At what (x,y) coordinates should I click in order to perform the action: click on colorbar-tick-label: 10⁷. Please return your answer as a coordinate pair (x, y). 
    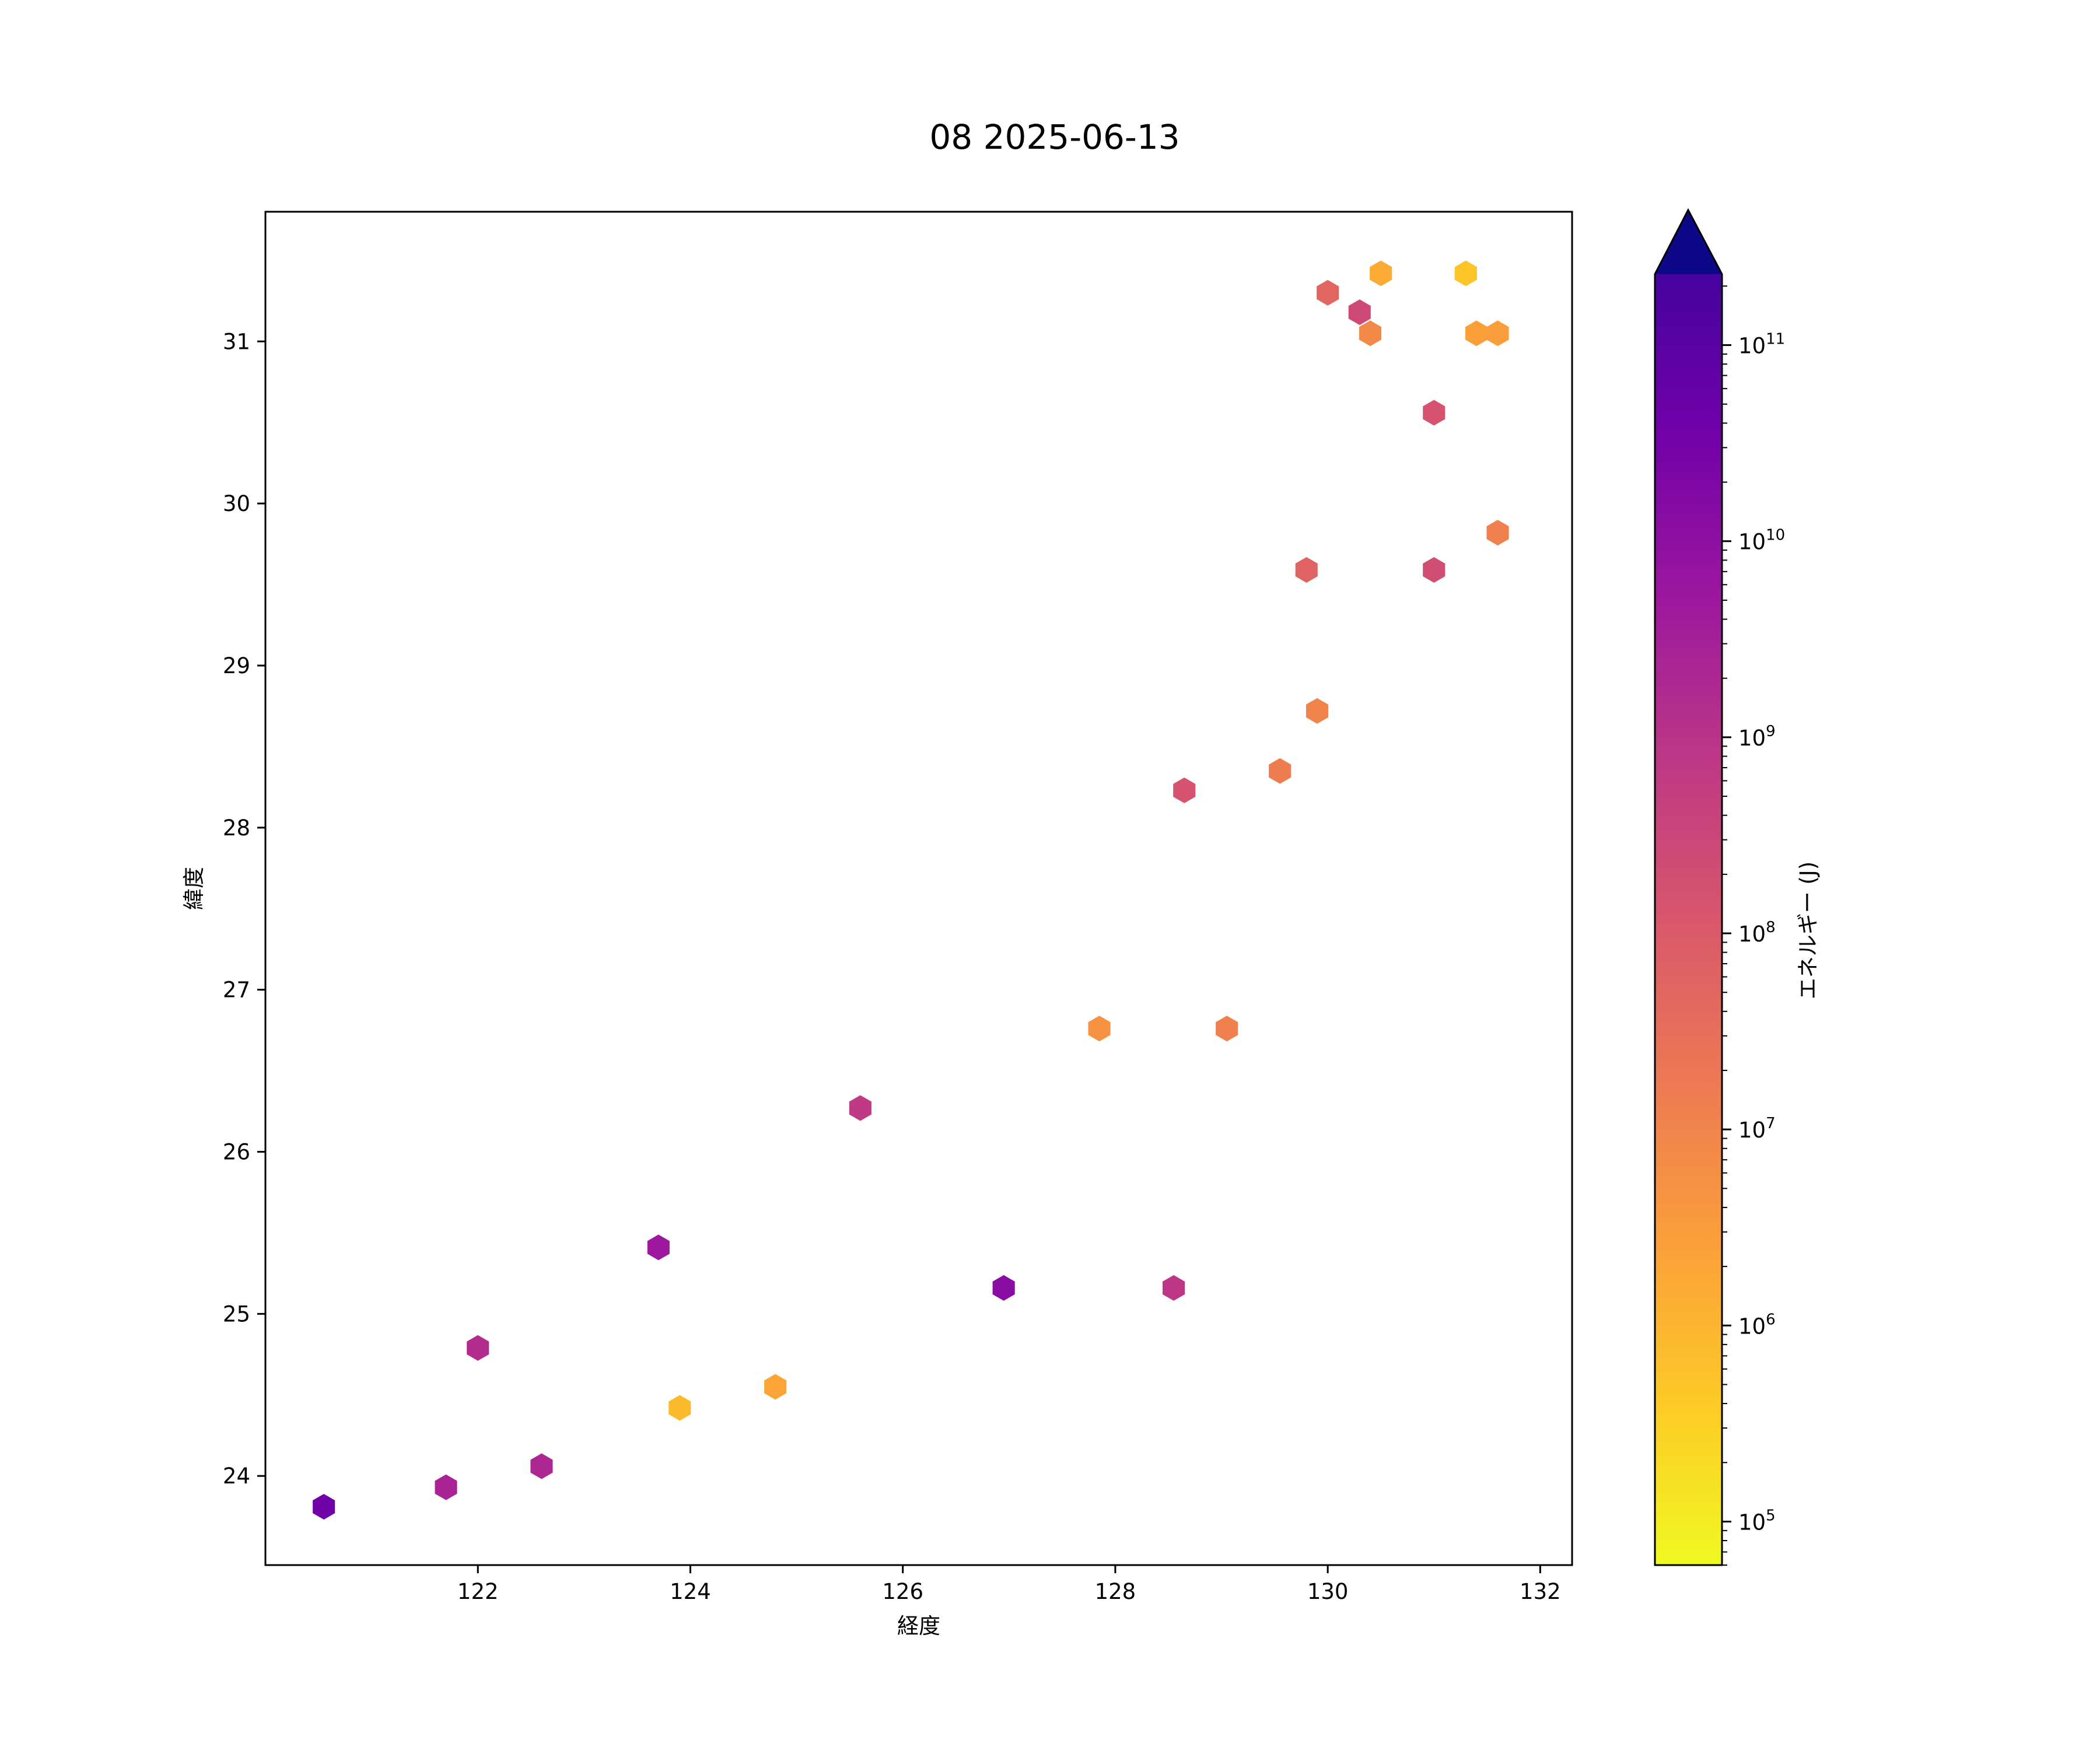
    Looking at the image, I should click on (1757, 1129).